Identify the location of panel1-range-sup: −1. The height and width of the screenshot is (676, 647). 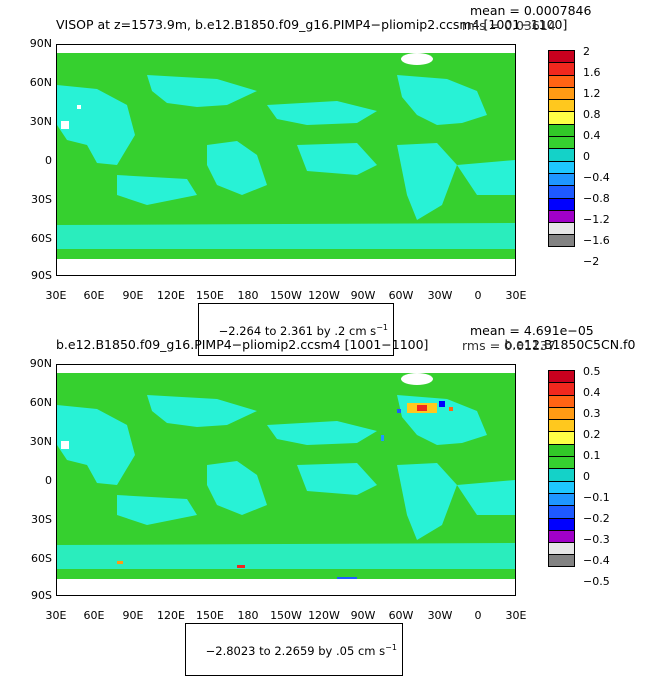
(382, 327).